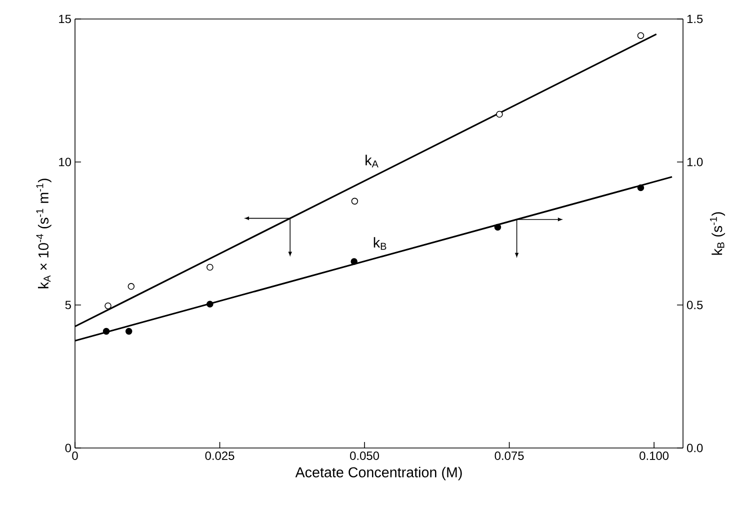  What do you see at coordinates (694, 448) in the screenshot?
I see `y2-tick-label: 0.0` at bounding box center [694, 448].